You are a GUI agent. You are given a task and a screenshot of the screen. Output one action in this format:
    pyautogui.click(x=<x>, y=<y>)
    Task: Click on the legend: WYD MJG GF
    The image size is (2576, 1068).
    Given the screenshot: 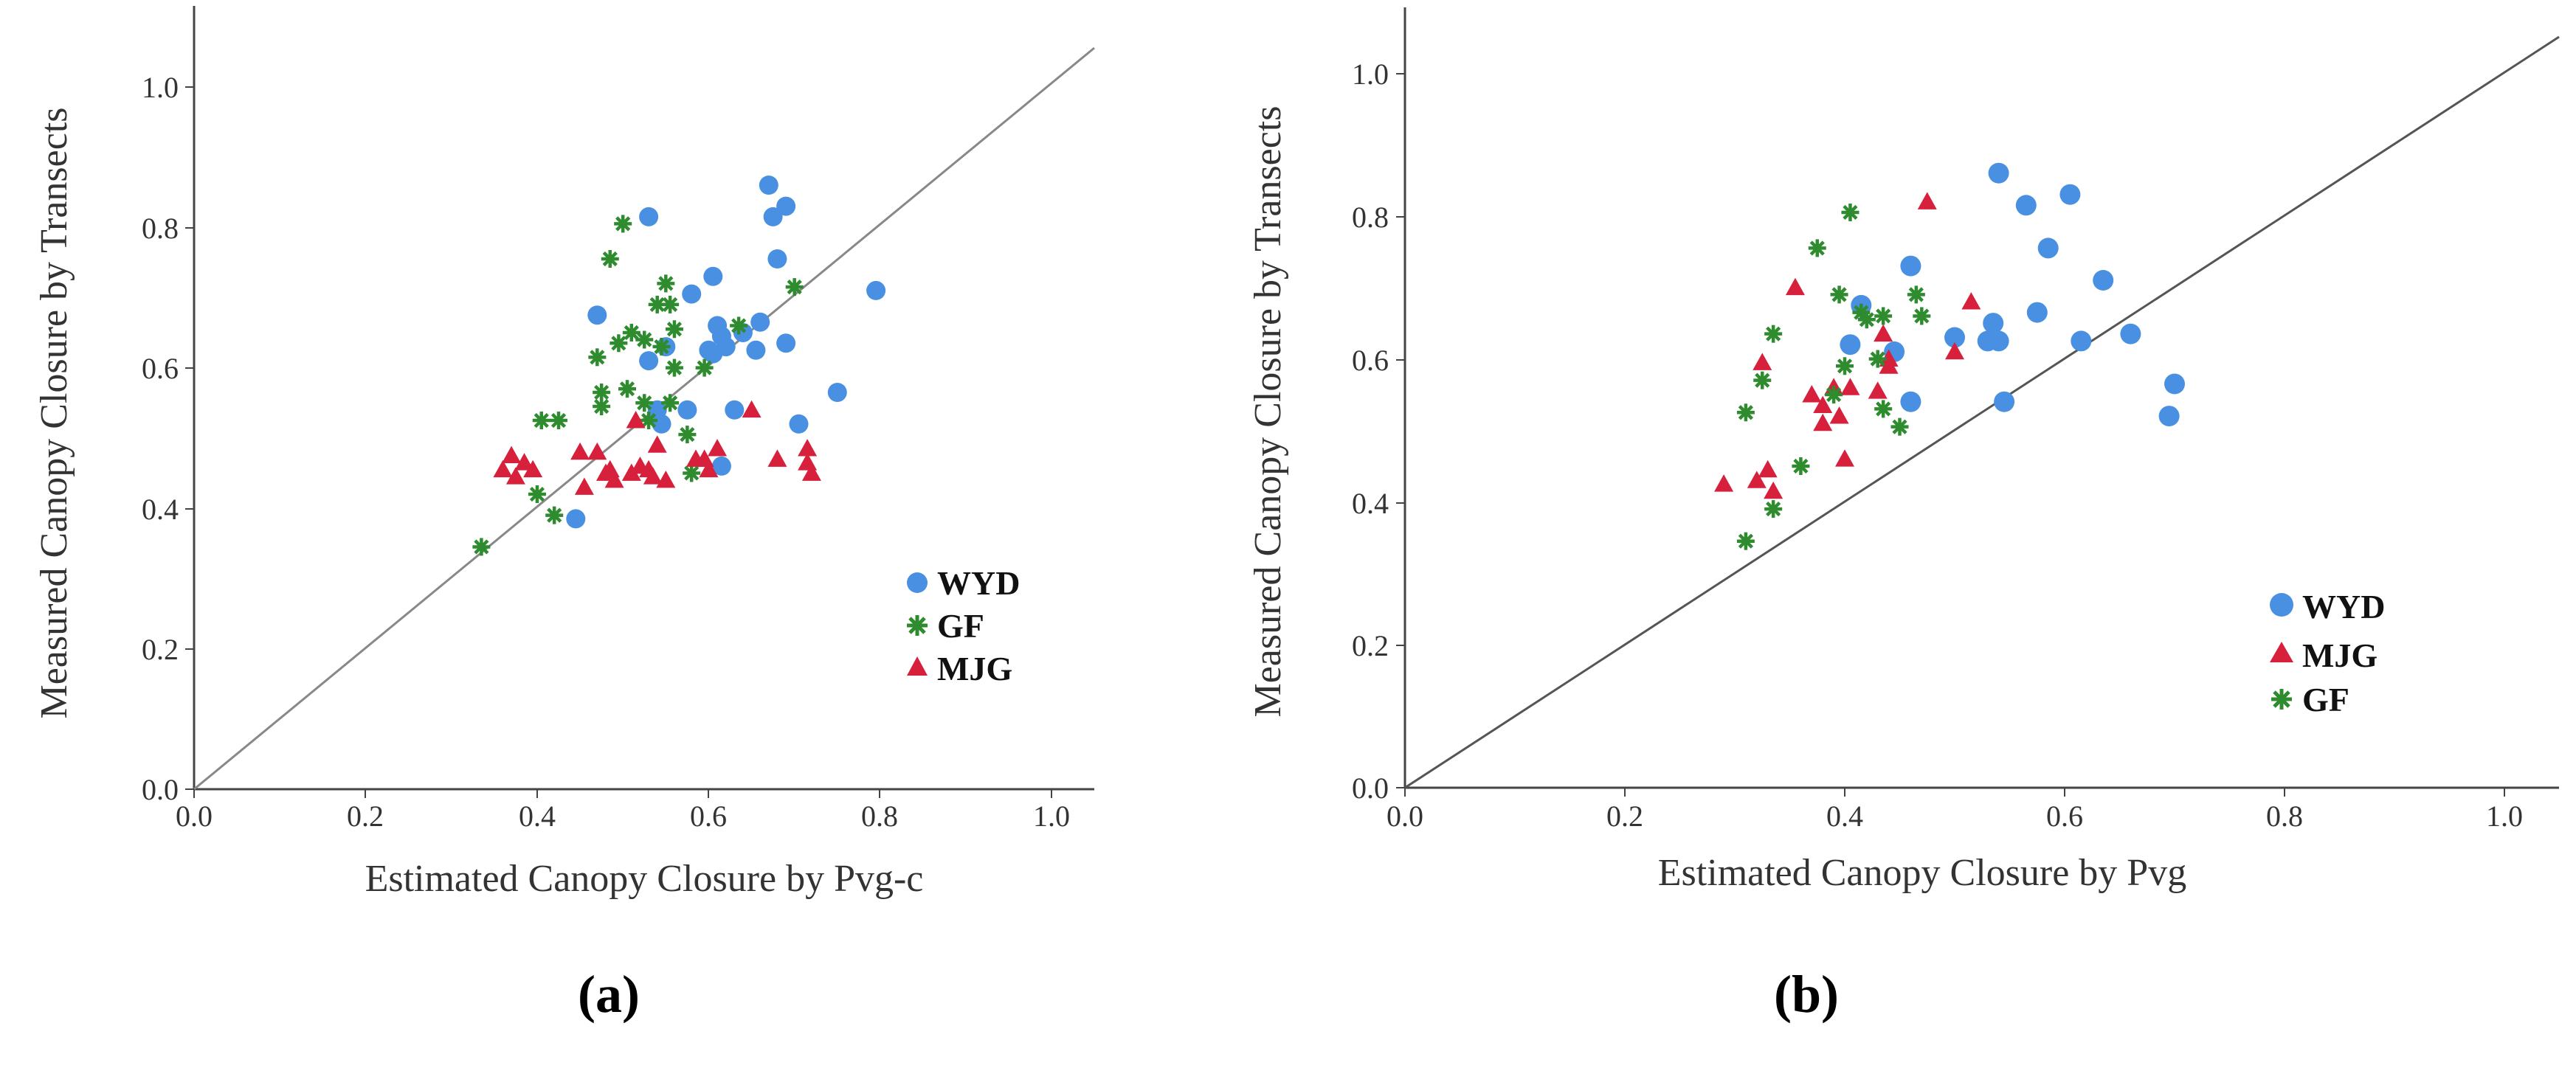 What is the action you would take?
    pyautogui.click(x=2327, y=653)
    